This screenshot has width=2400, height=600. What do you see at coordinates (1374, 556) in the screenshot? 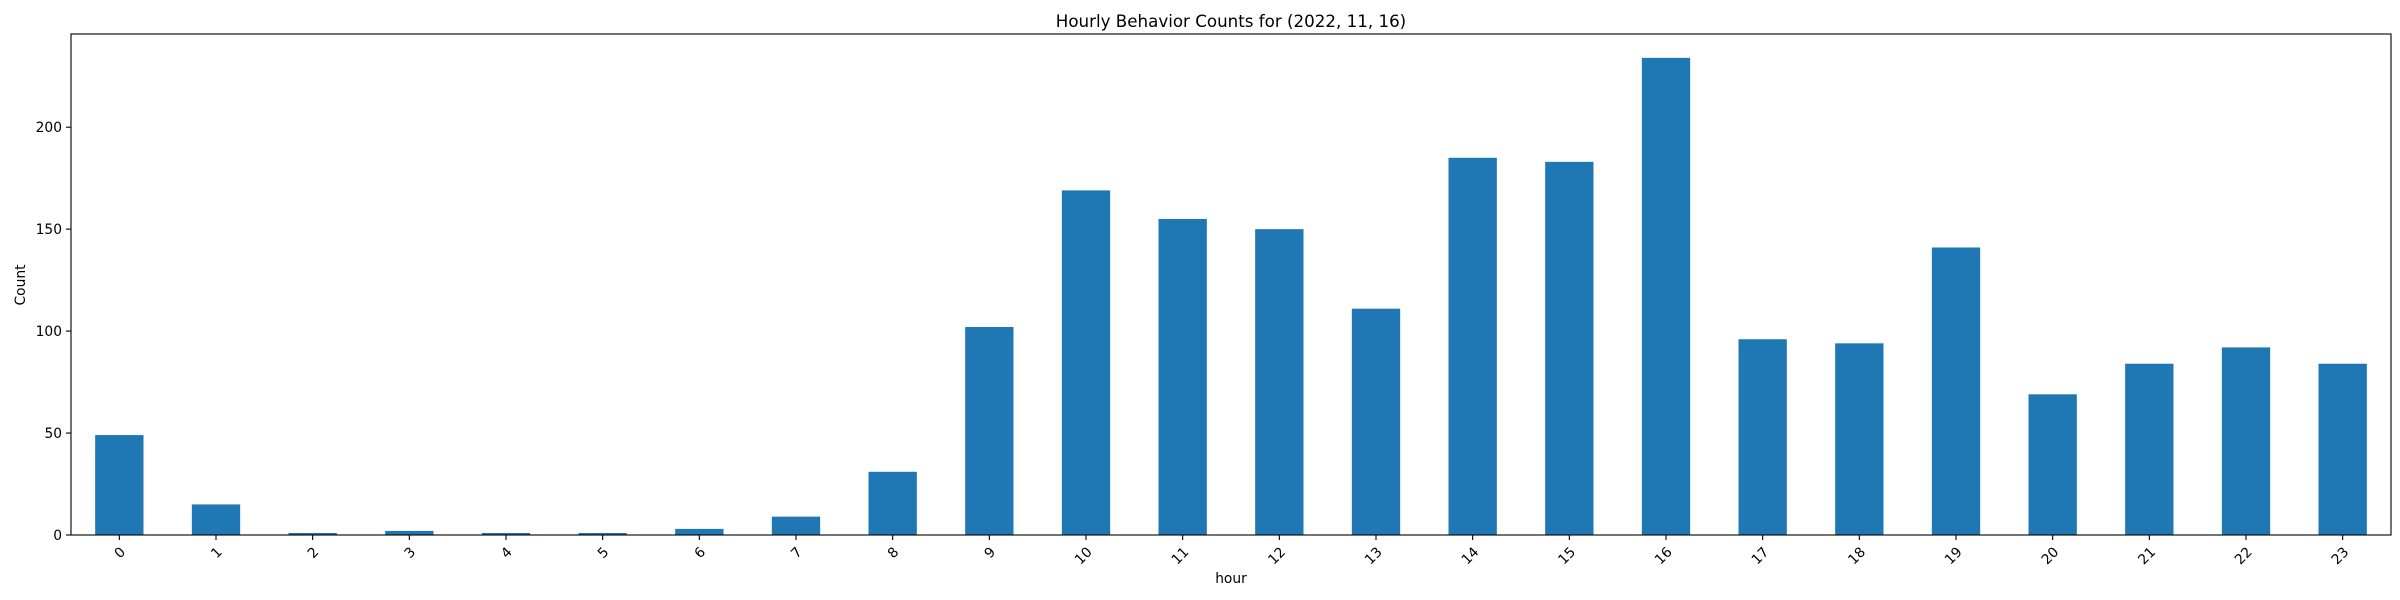
I see `x-tick-label: 13` at bounding box center [1374, 556].